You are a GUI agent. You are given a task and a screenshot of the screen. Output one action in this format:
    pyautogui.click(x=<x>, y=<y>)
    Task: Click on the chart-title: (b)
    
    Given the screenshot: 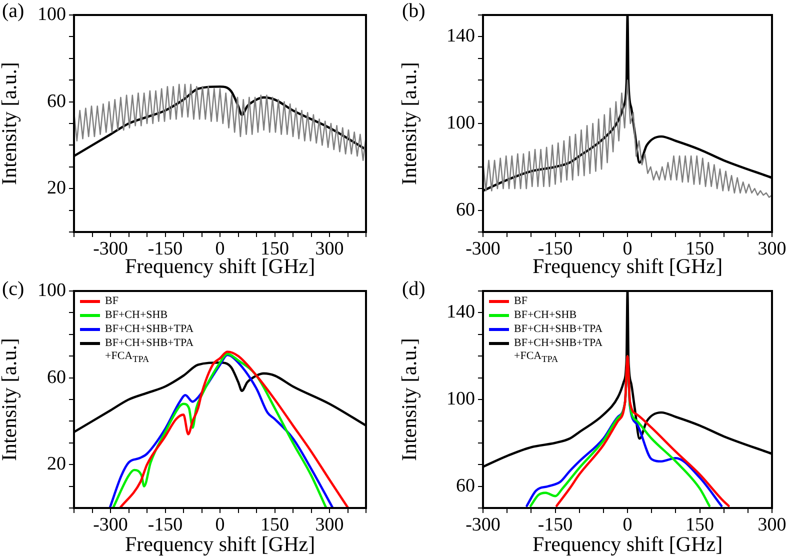 What is the action you would take?
    pyautogui.click(x=414, y=11)
    